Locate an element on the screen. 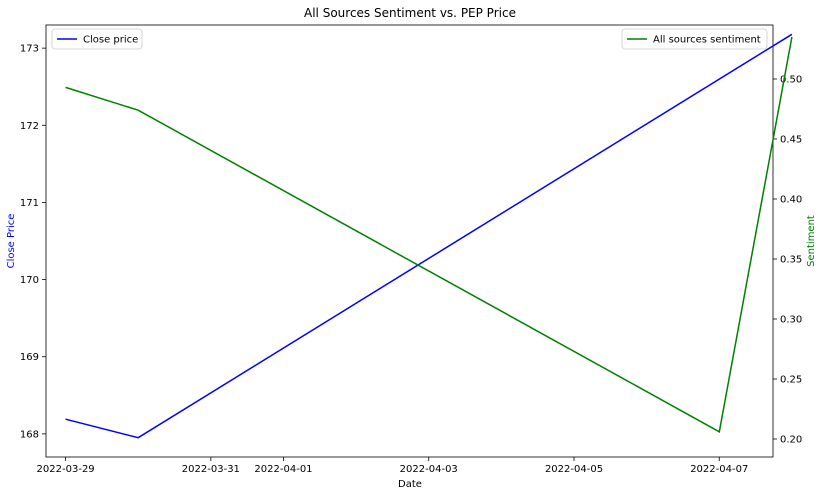 Image resolution: width=823 pixels, height=496 pixels. left-y-tick-label: 168 is located at coordinates (29, 434).